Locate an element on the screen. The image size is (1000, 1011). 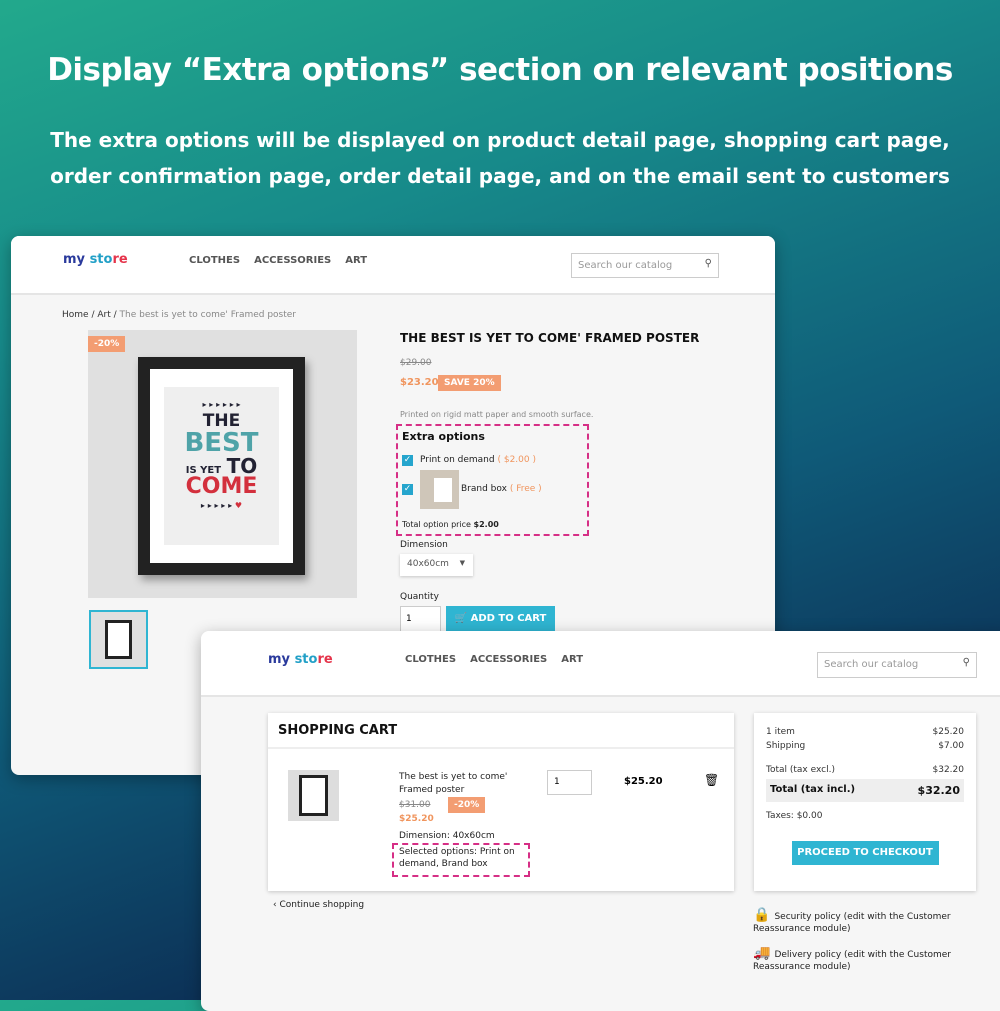
truck-icon: 🚚 is located at coordinates (762, 953).